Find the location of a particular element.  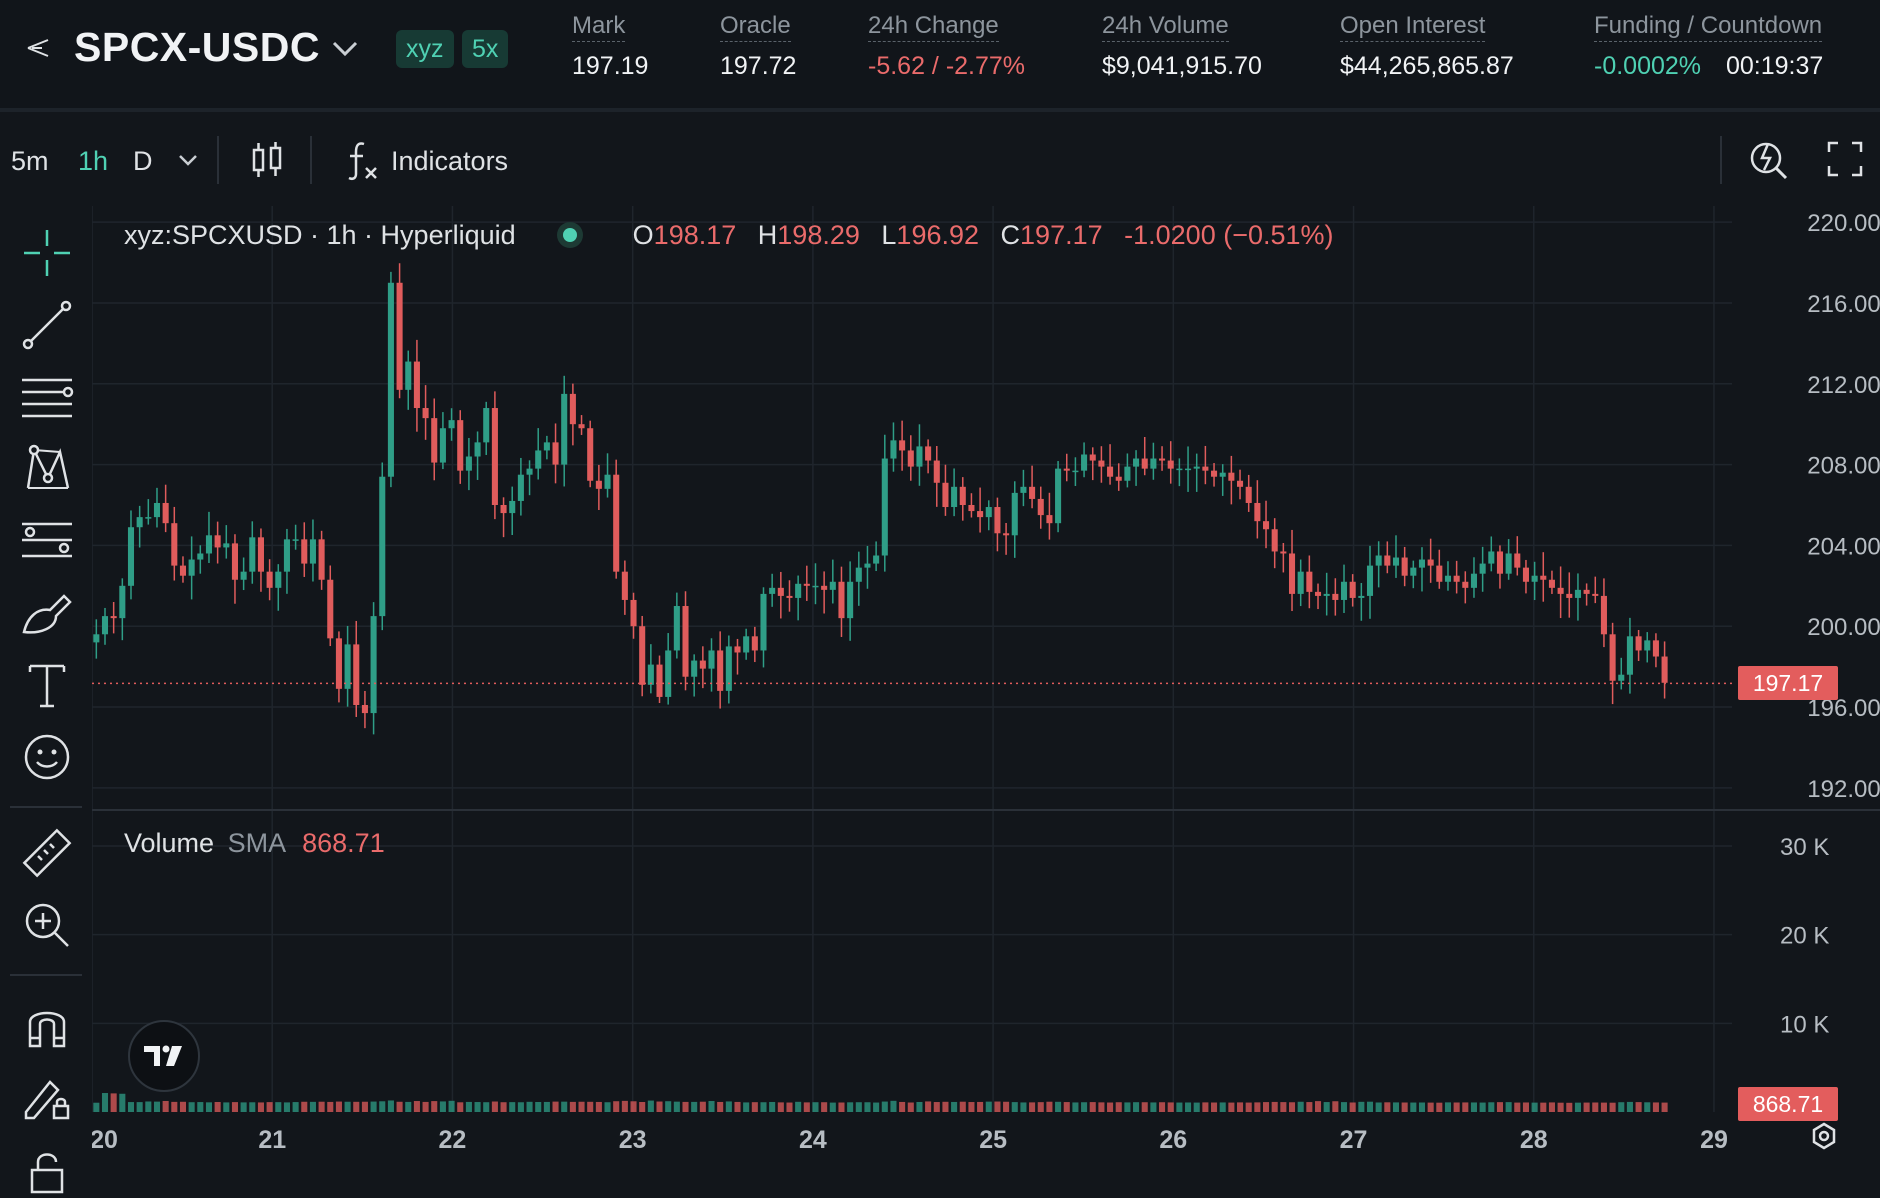

brush-icon is located at coordinates (47, 613).